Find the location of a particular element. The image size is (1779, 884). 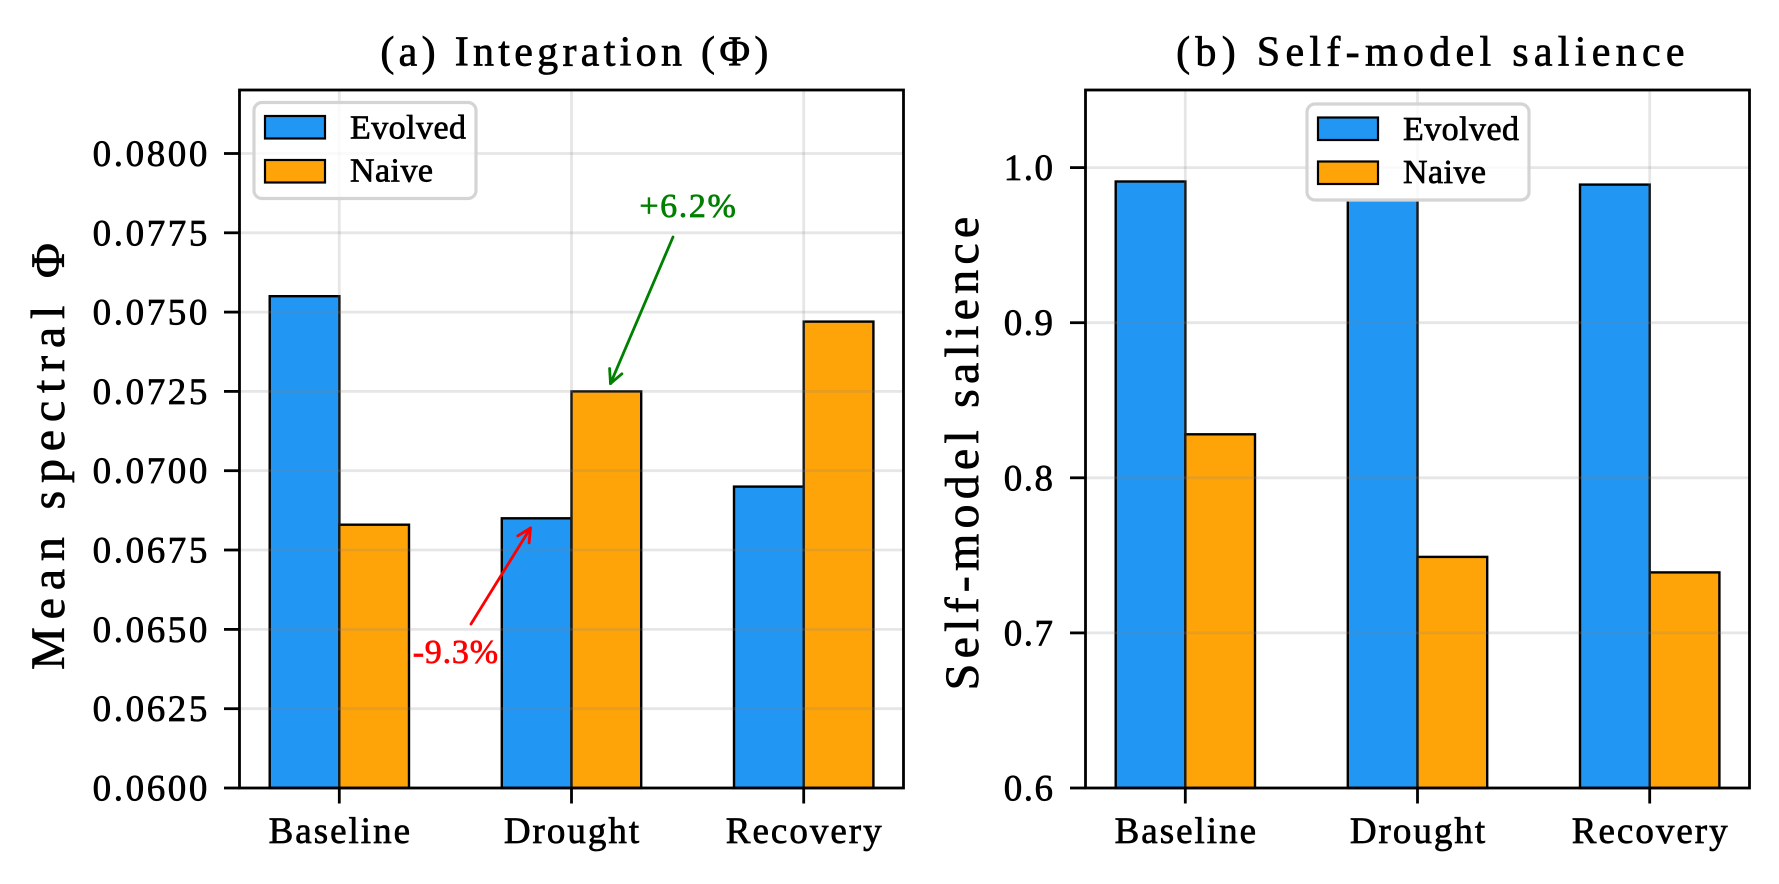

svg-text: (b) Self-model salience is located at coordinates (1433, 53).